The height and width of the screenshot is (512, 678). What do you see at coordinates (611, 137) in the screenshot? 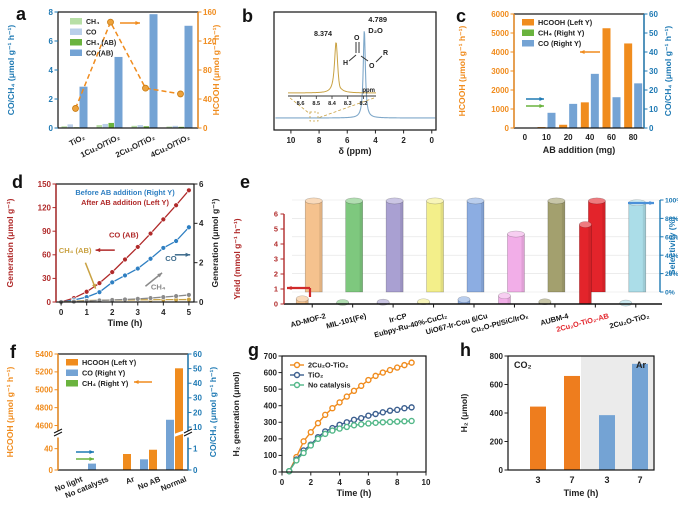
I see `x-tick-label: 60` at bounding box center [611, 137].